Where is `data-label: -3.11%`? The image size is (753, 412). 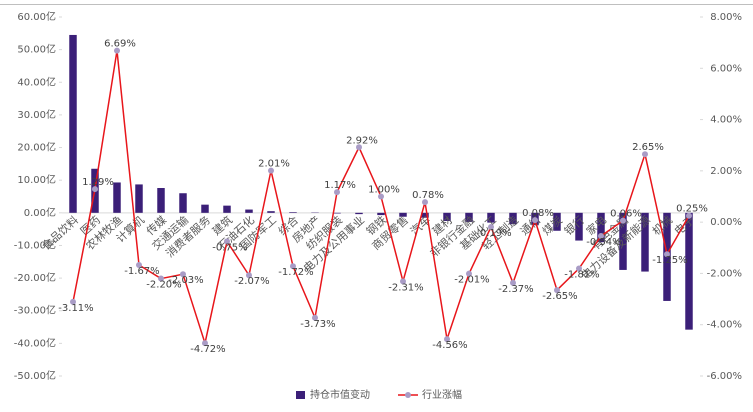 data-label: -3.11% is located at coordinates (75, 308).